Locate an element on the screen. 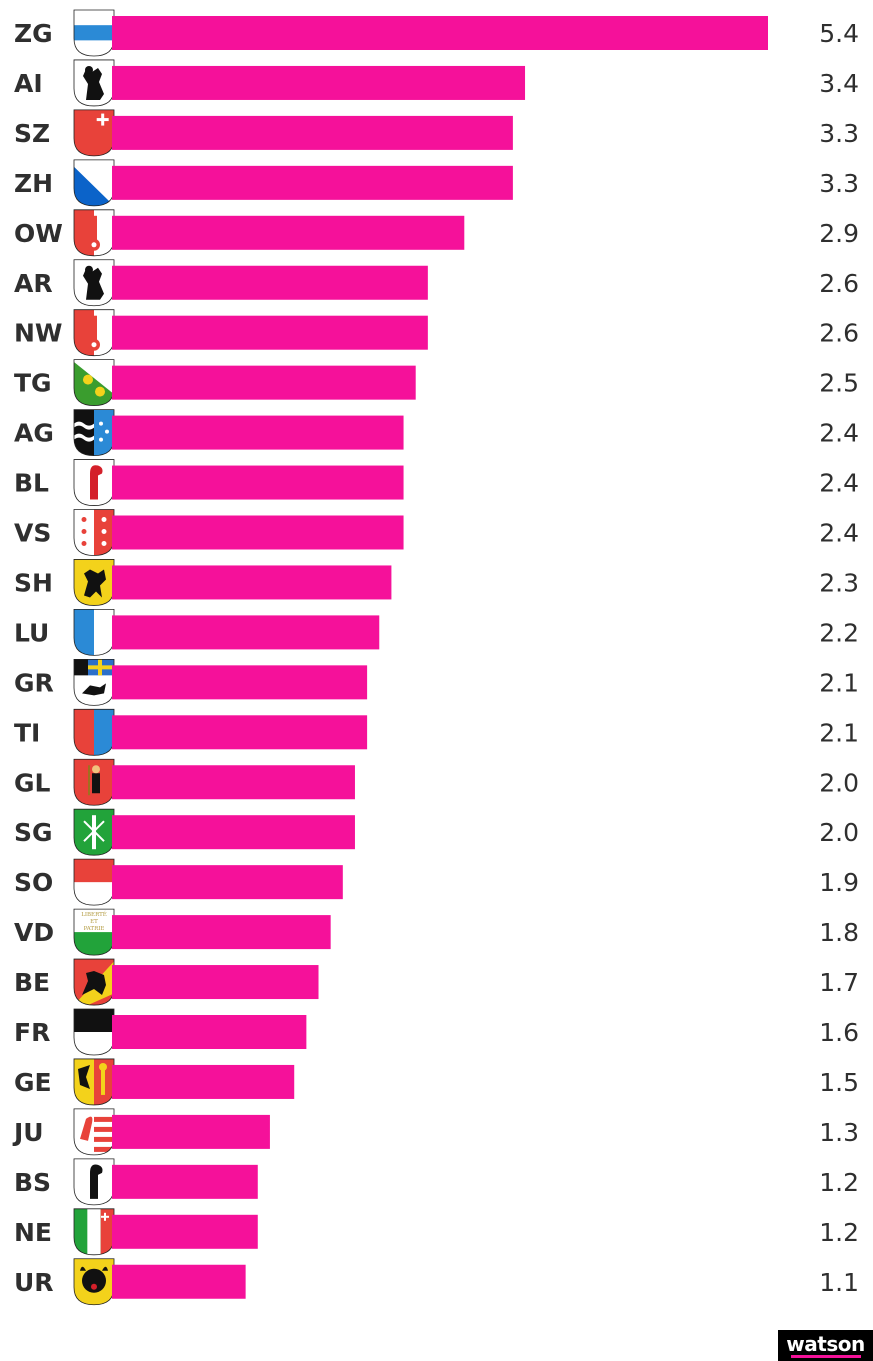  category-label: OW is located at coordinates (38, 233).